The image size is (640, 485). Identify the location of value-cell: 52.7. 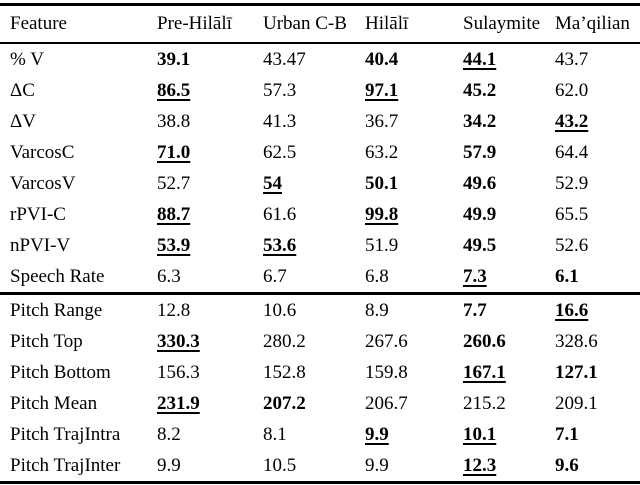
(210, 183).